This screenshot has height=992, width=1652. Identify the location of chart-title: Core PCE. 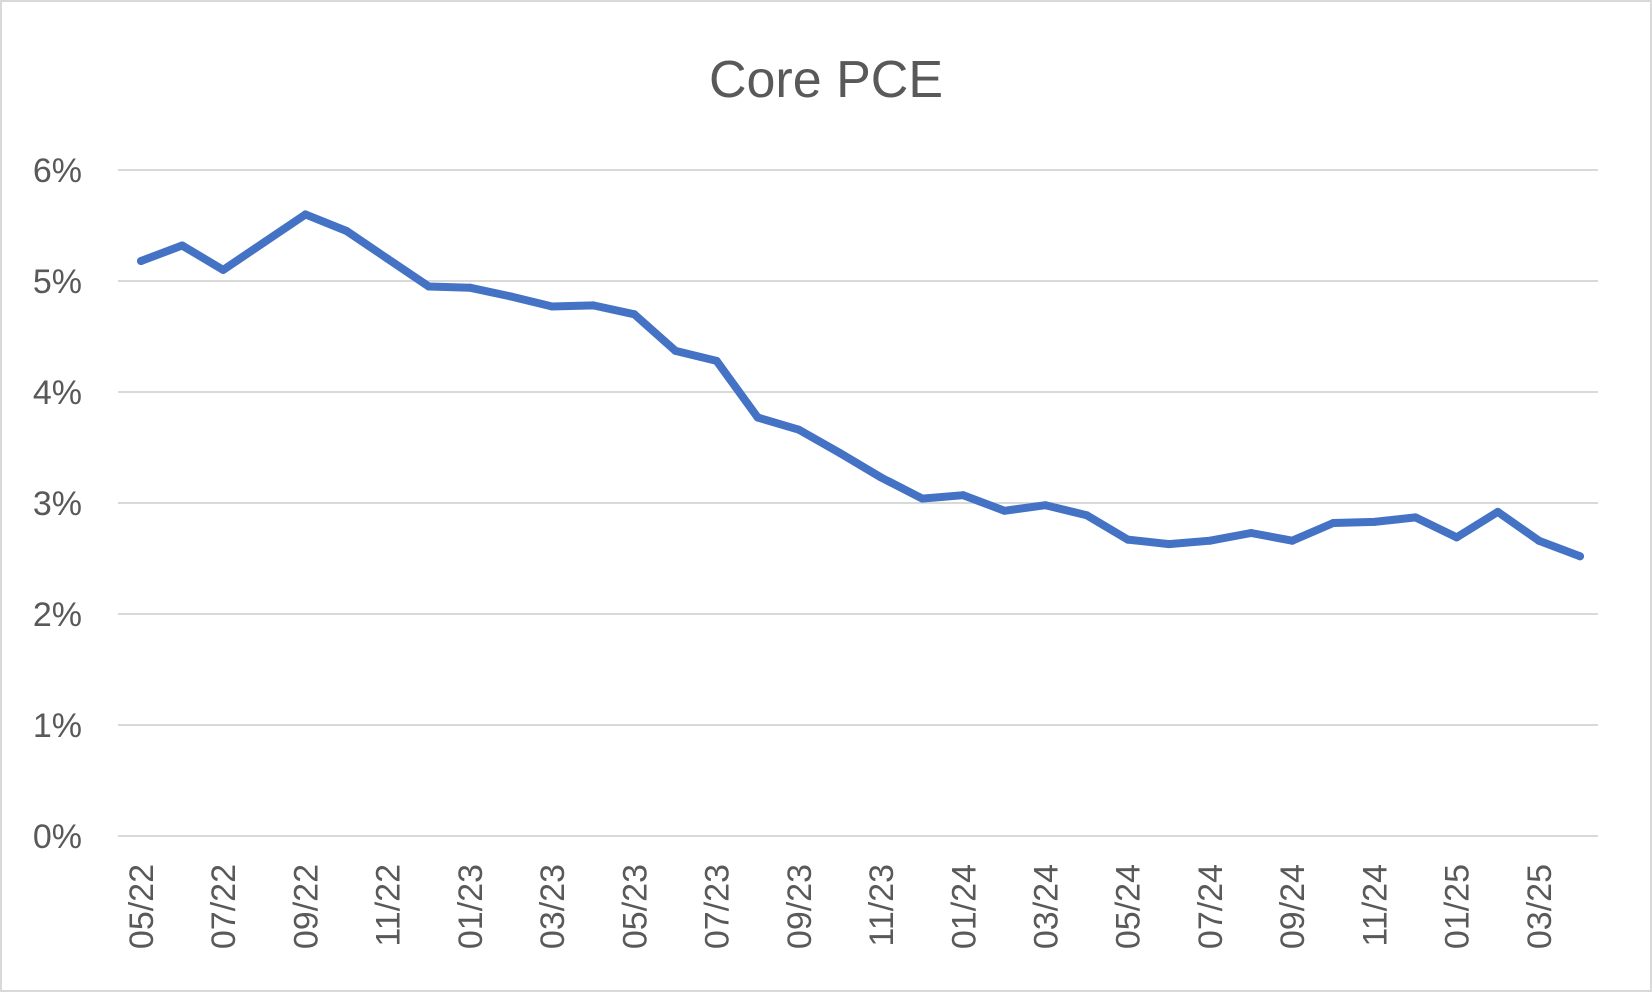
(826, 80).